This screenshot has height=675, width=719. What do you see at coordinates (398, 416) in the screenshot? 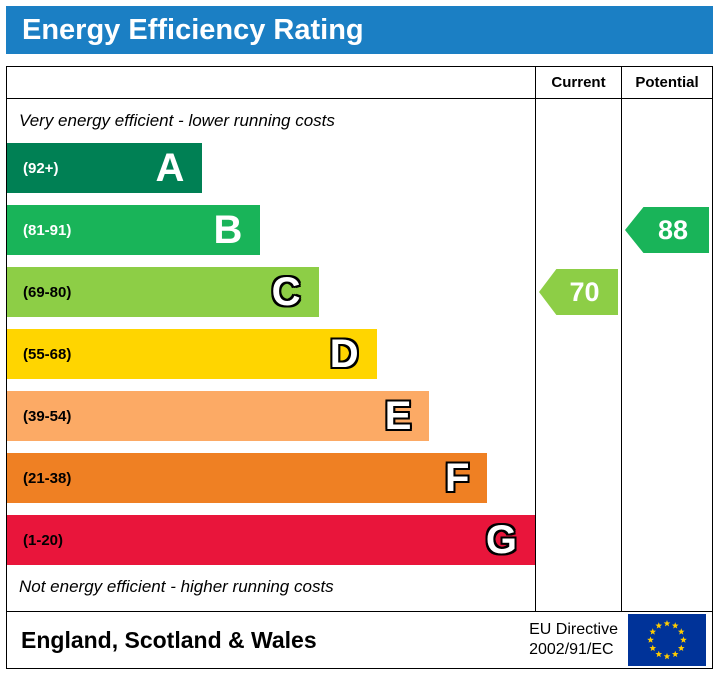
I see `band-letter-e: E` at bounding box center [398, 416].